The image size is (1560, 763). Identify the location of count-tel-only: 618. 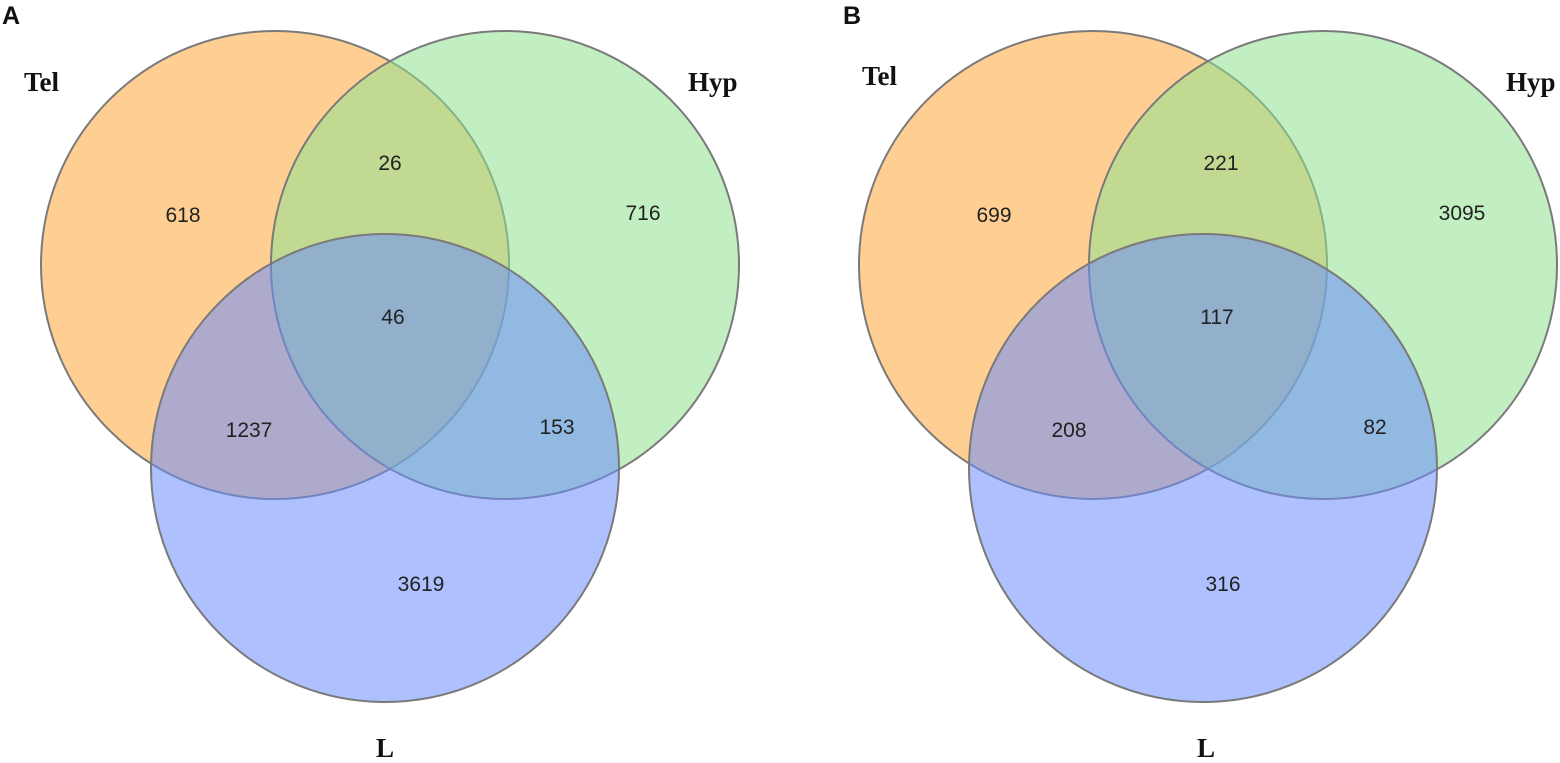
(182, 215).